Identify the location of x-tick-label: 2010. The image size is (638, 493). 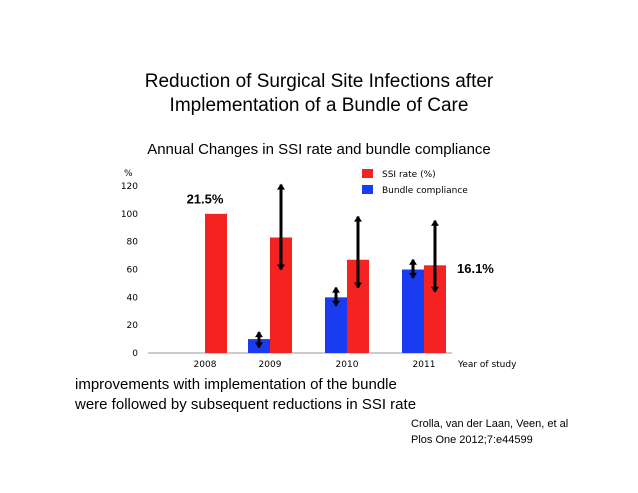
(347, 365).